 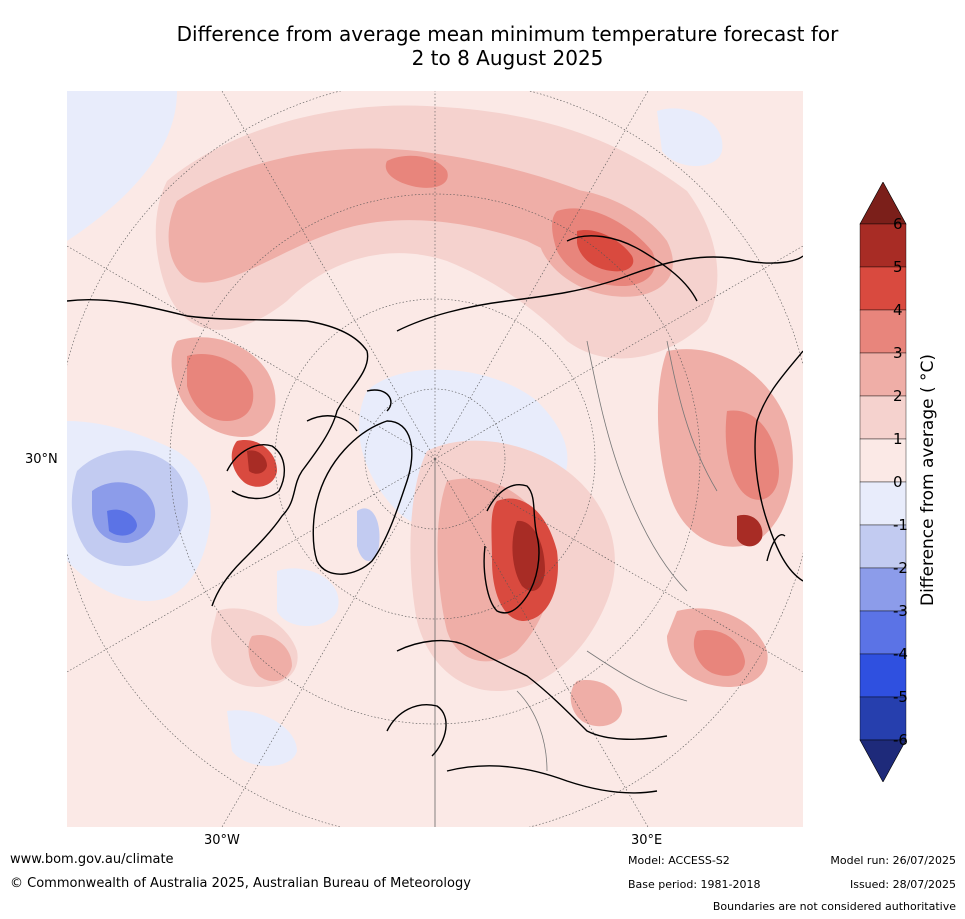 What do you see at coordinates (122, 166) in the screenshot?
I see `anomaly-zone-cool-northwest` at bounding box center [122, 166].